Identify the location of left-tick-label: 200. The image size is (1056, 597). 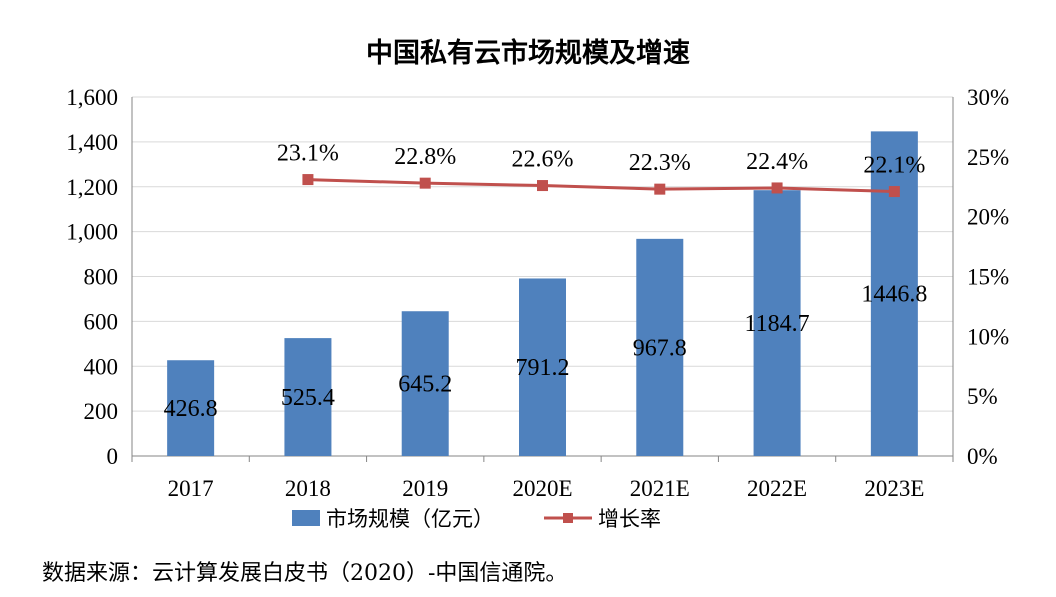
(101, 411).